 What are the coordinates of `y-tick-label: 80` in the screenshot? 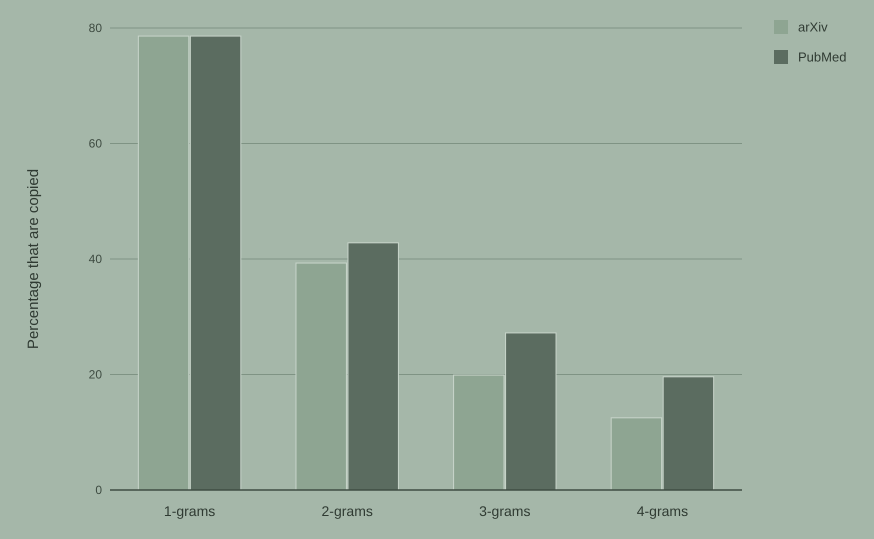 It's located at (95, 28).